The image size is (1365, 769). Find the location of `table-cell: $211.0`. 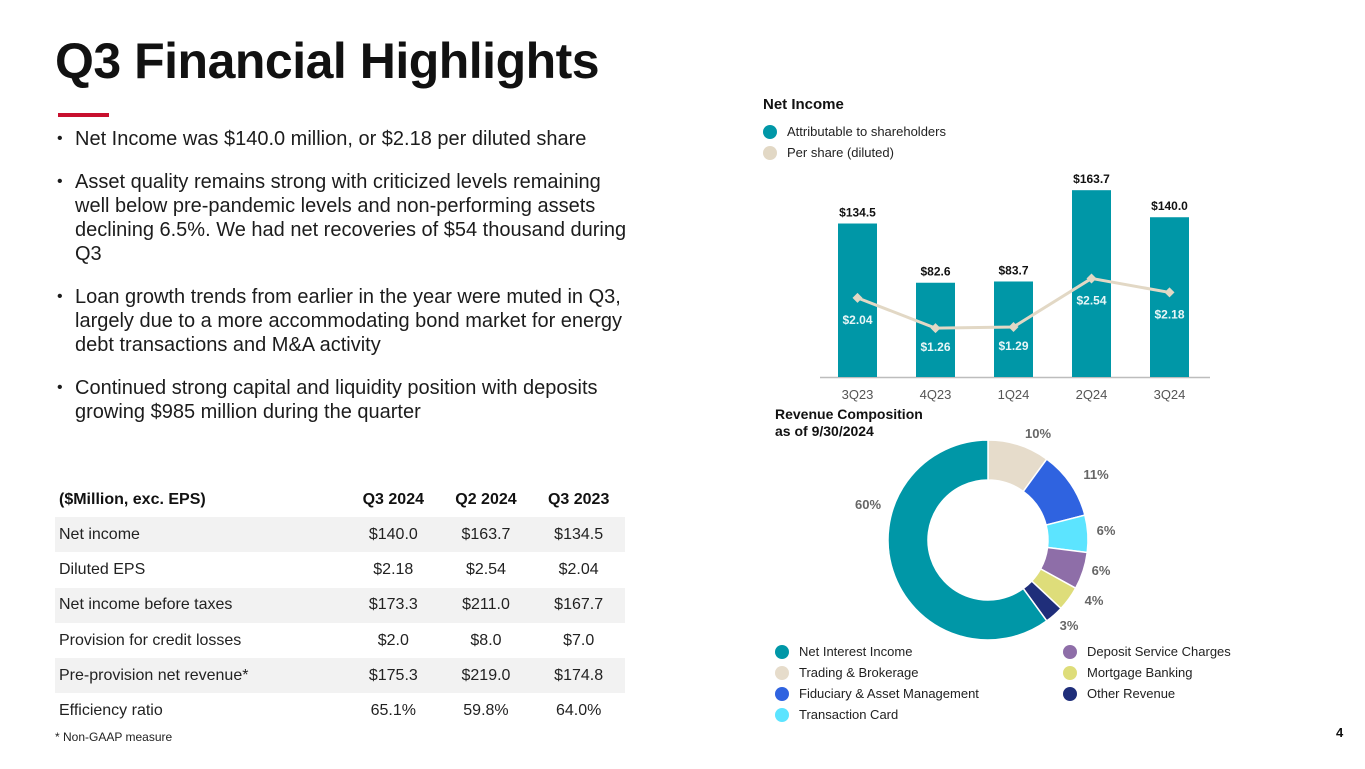

table-cell: $211.0 is located at coordinates (486, 605).